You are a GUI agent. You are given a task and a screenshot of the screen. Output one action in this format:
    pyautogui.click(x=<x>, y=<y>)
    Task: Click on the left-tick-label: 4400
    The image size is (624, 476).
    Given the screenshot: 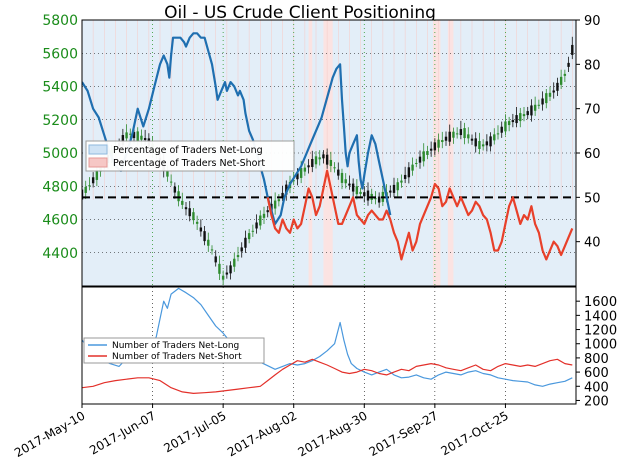 What is the action you would take?
    pyautogui.click(x=60, y=254)
    